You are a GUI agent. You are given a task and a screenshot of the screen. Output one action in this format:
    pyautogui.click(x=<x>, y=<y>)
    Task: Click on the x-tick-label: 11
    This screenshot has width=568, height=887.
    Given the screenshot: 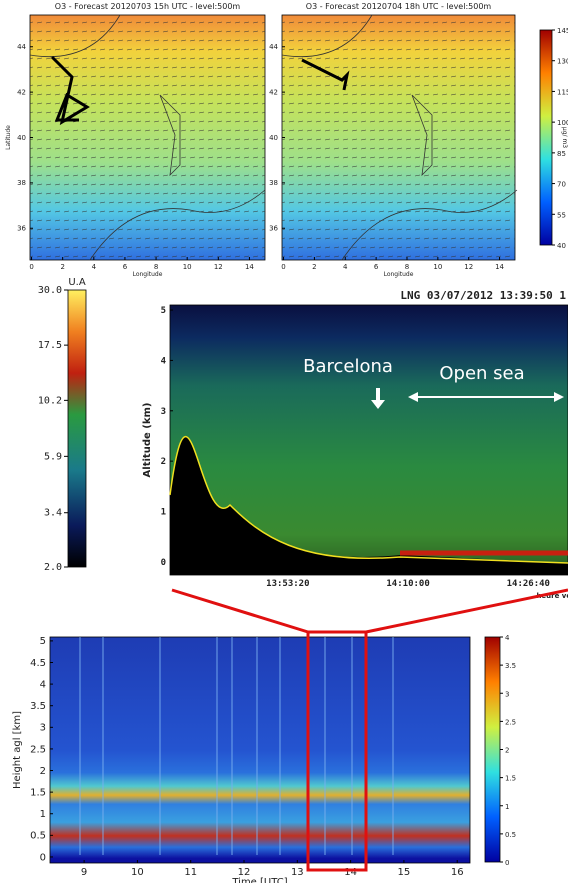 What is the action you would take?
    pyautogui.click(x=190, y=872)
    